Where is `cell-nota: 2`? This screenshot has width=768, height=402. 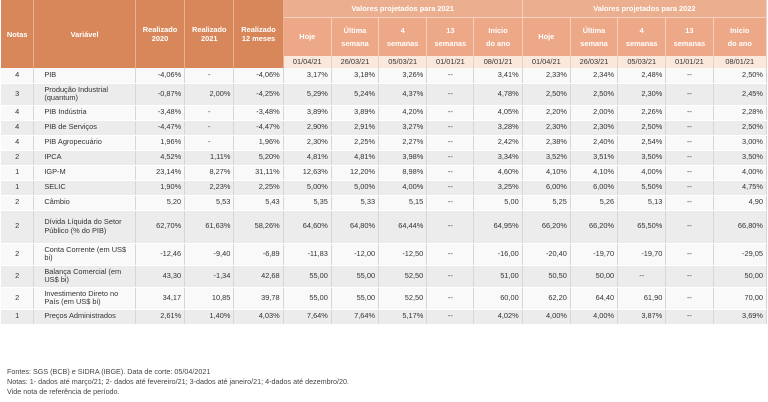 cell-nota: 2 is located at coordinates (18, 203).